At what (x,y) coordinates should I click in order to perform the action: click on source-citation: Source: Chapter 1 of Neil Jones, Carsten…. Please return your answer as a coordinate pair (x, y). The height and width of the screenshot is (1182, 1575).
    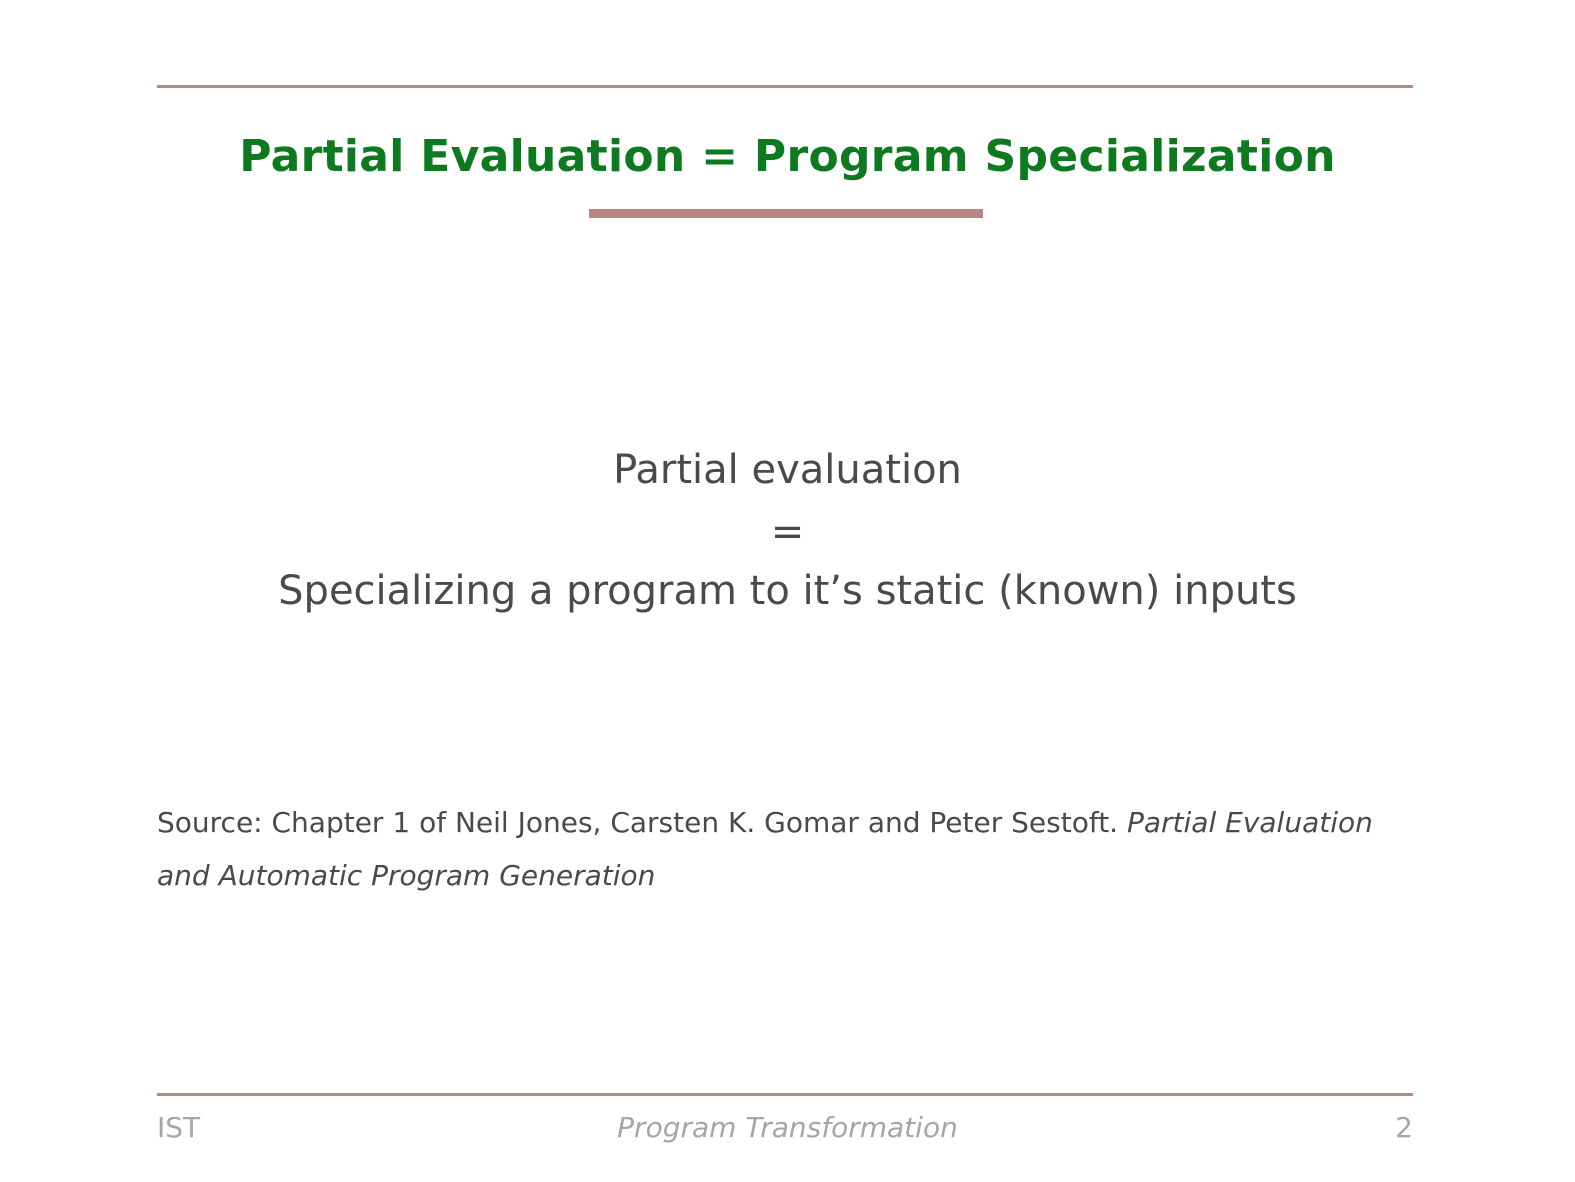
    Looking at the image, I should click on (785, 849).